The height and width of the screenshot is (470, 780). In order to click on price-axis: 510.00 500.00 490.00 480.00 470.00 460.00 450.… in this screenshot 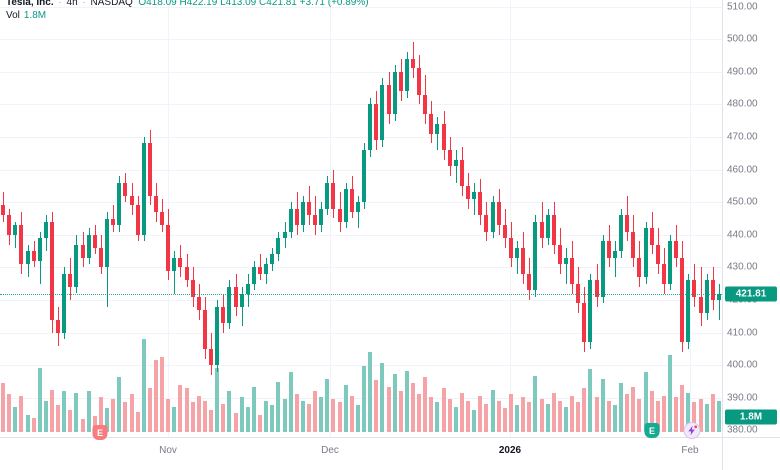, I will do `click(751, 218)`.